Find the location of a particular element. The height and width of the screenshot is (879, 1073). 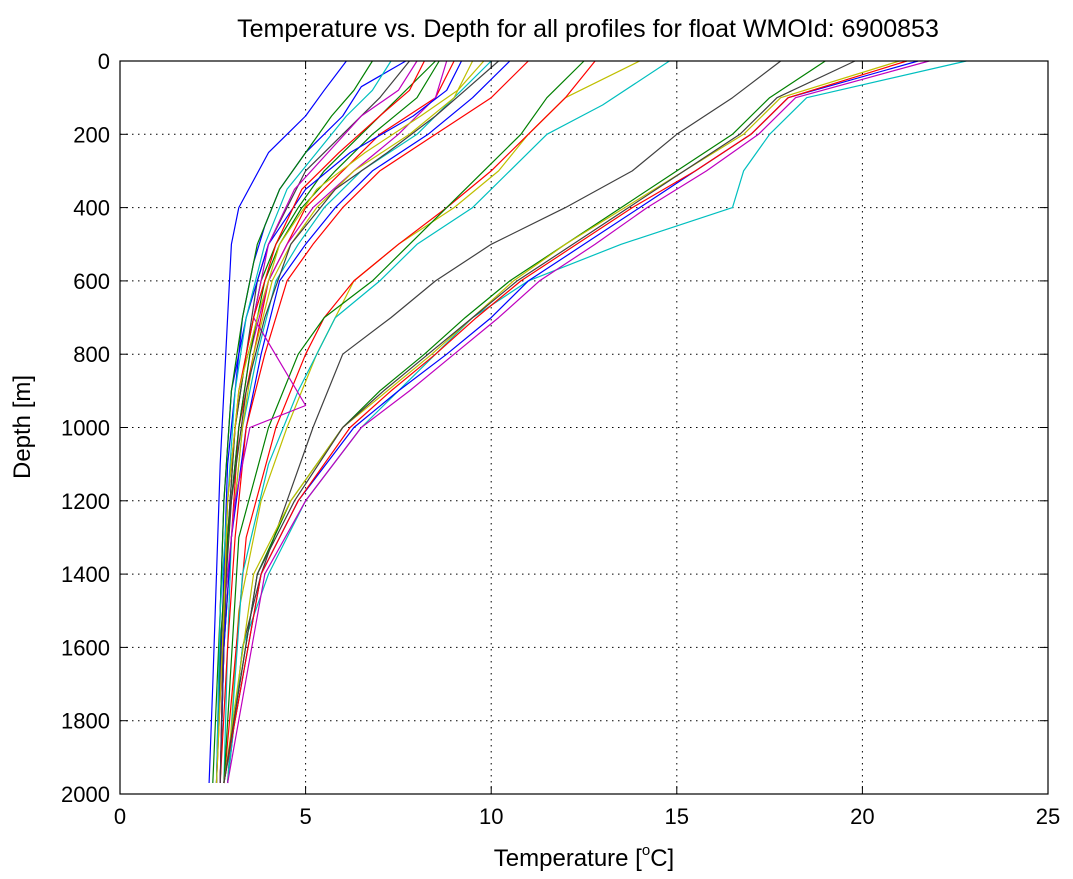

y-tick-label: 400 is located at coordinates (91, 208).